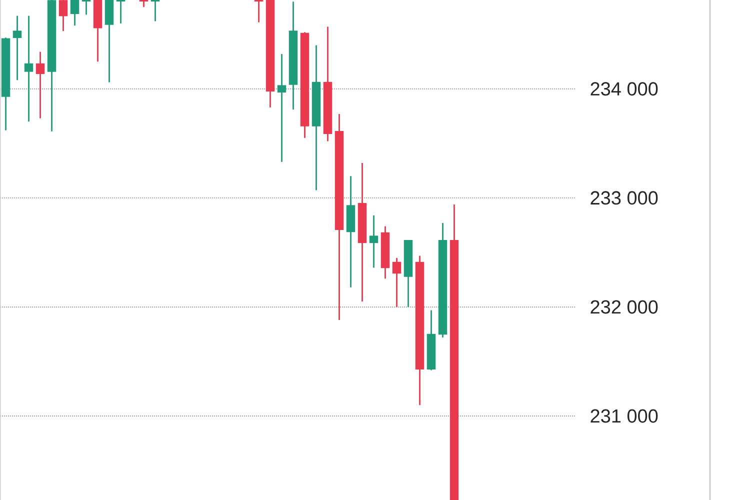 The width and height of the screenshot is (750, 500). What do you see at coordinates (624, 89) in the screenshot?
I see `y-tick-label: 234 000` at bounding box center [624, 89].